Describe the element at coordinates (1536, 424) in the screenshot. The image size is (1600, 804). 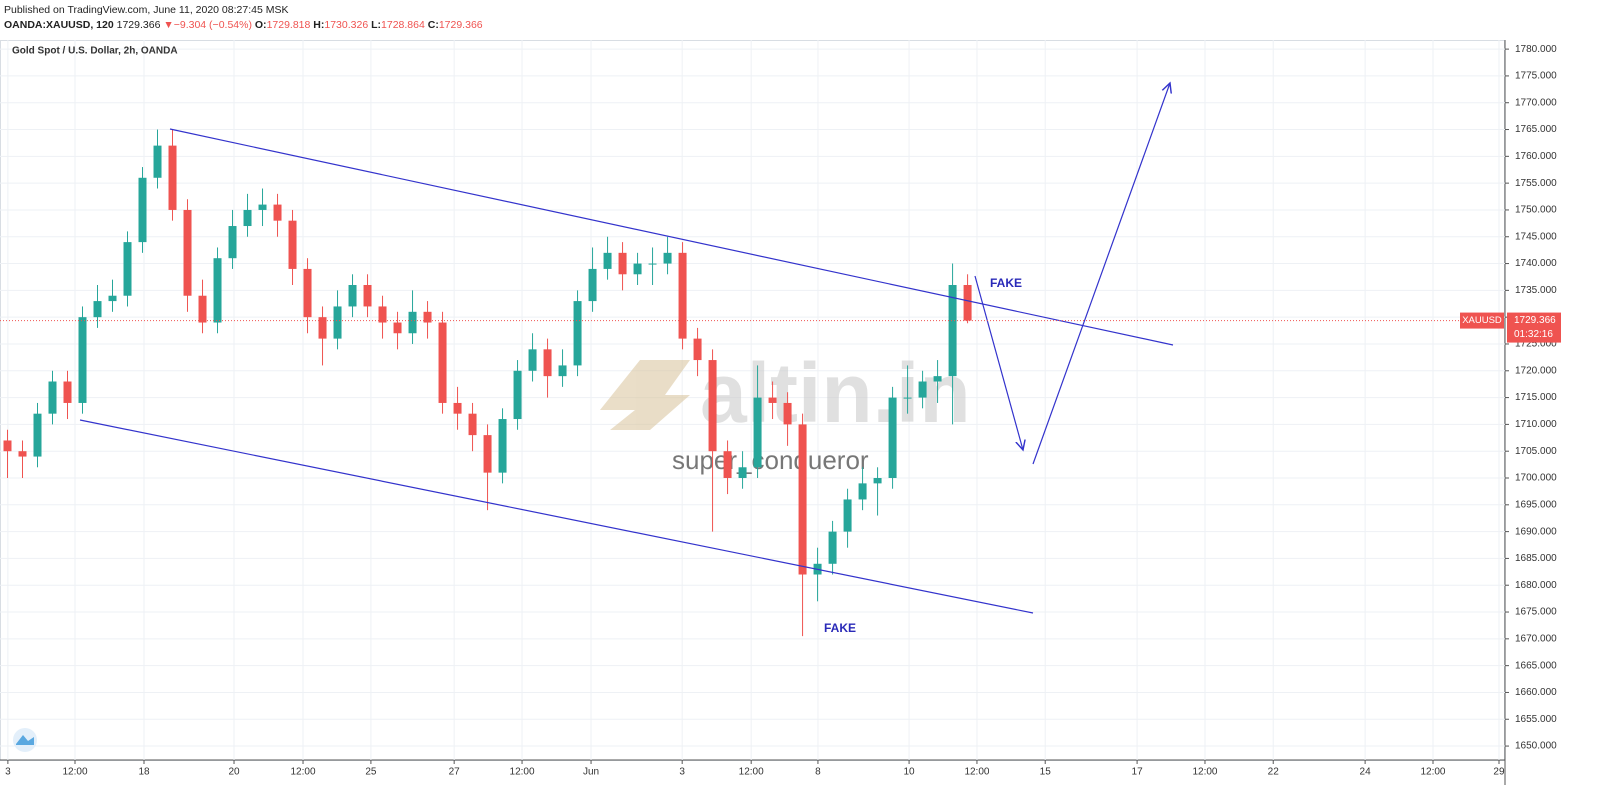
I see `y-tick-label: 1710.000` at that location.